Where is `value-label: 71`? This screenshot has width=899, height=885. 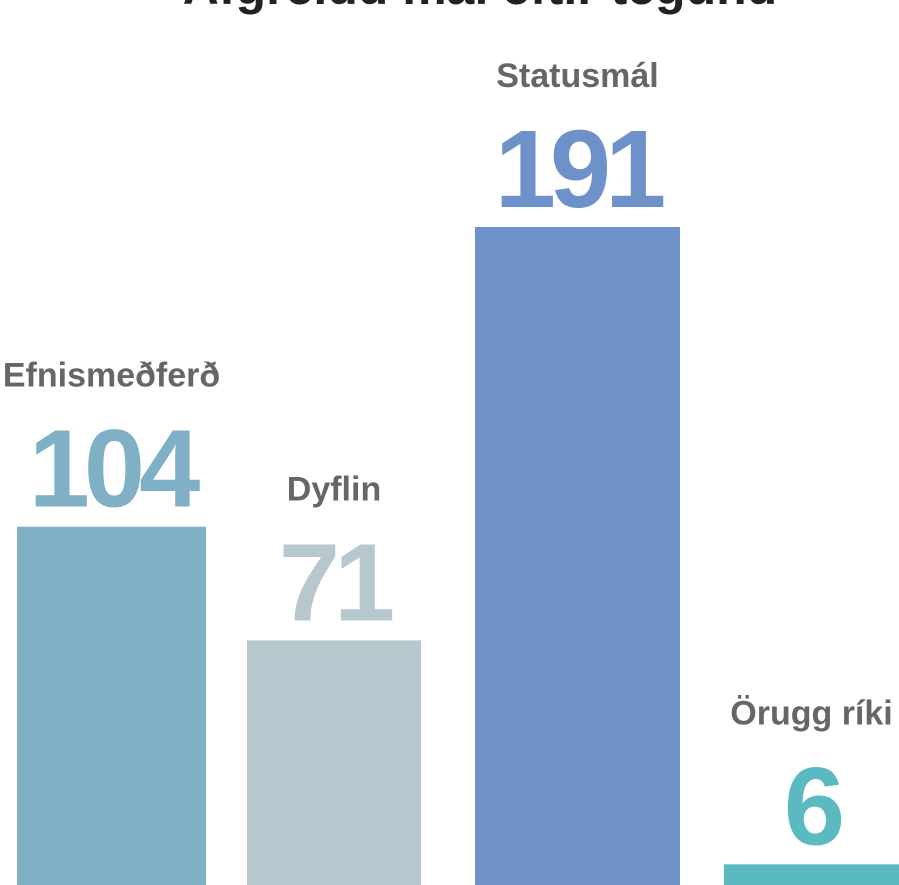
value-label: 71 is located at coordinates (336, 582).